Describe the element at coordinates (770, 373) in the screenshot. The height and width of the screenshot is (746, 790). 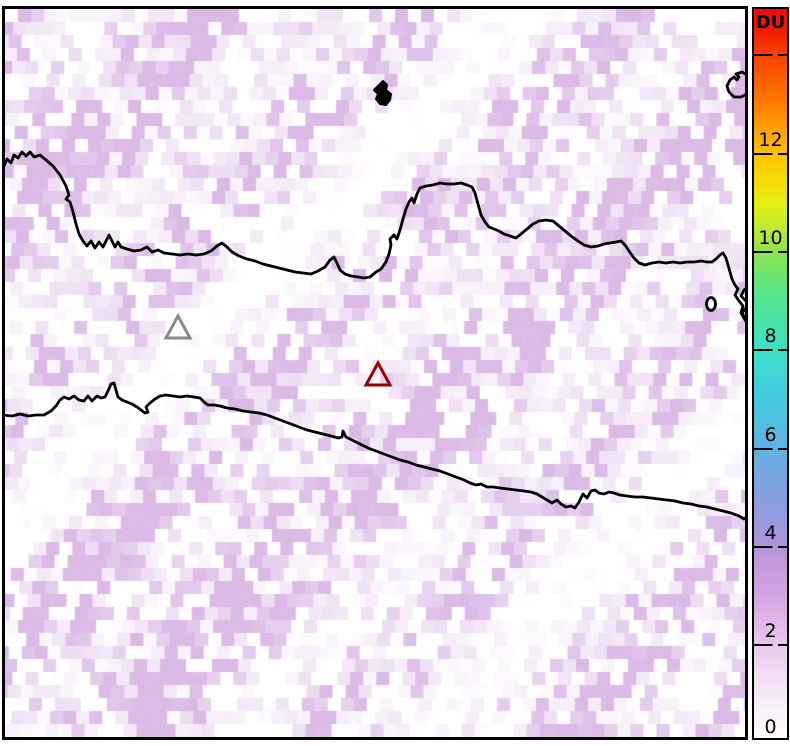
I see `colorbar: DU 12 10 8 6 4 2 0` at that location.